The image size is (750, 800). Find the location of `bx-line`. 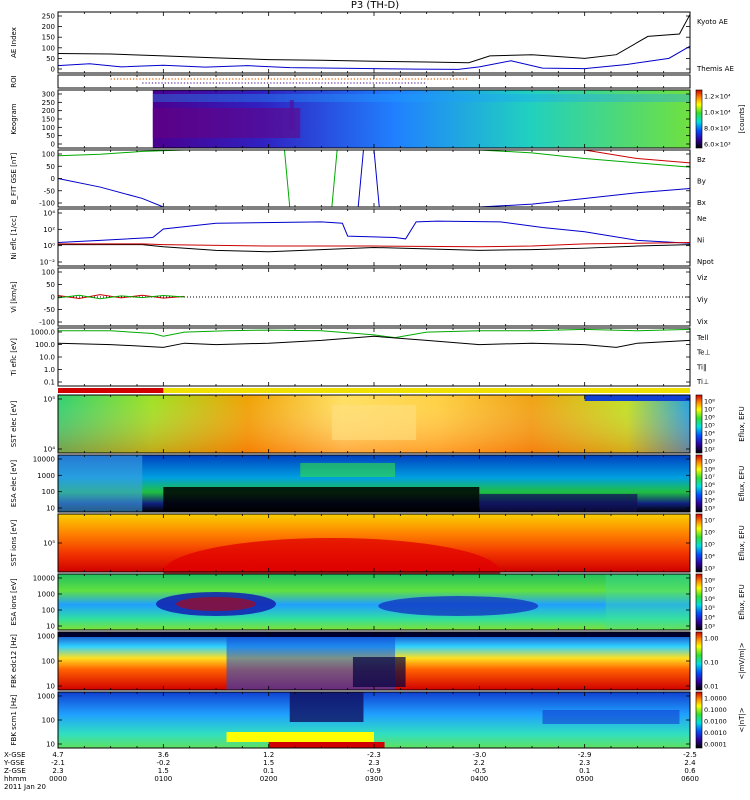

bx-line is located at coordinates (121, 193).